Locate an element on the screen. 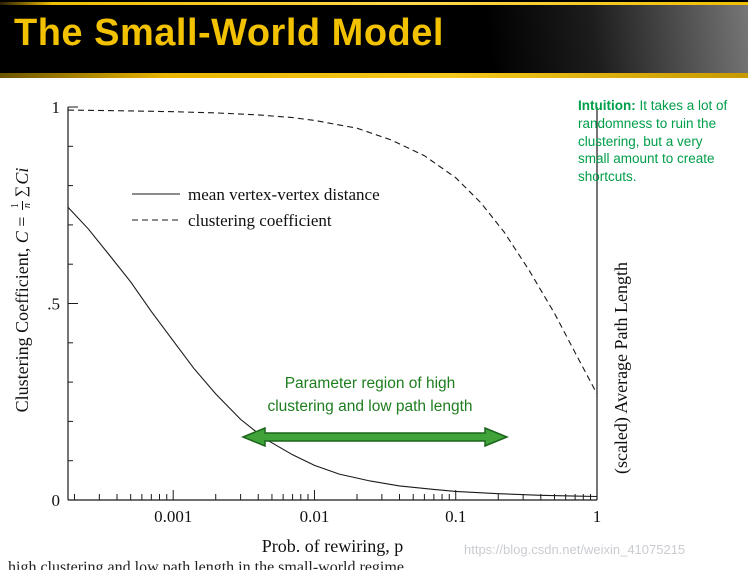 The width and height of the screenshot is (748, 570). slide-title: The Small-World Model is located at coordinates (229, 33).